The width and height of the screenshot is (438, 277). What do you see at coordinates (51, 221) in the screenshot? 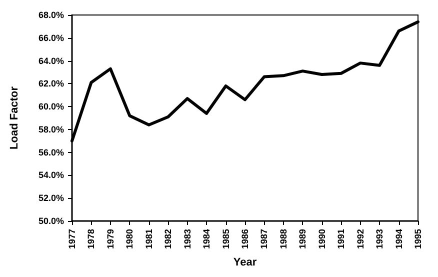
I see `y-tick-label: 50.0%` at bounding box center [51, 221].